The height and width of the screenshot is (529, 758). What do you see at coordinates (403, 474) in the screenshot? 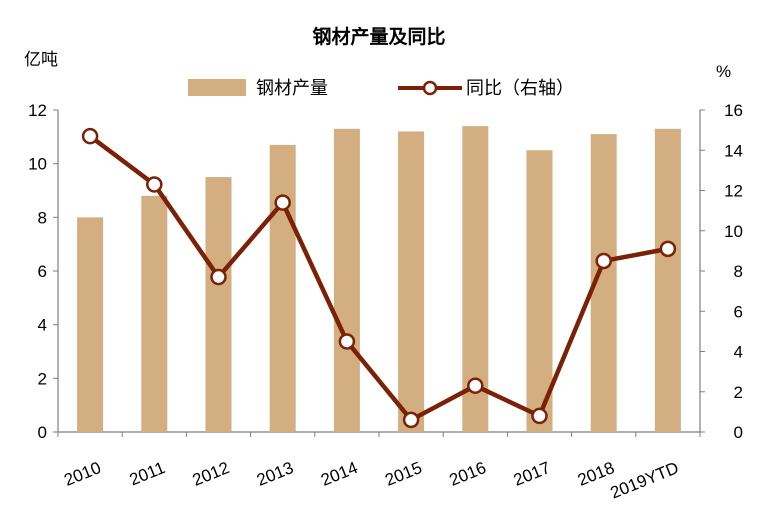
I see `x-tick-label: 2015` at bounding box center [403, 474].